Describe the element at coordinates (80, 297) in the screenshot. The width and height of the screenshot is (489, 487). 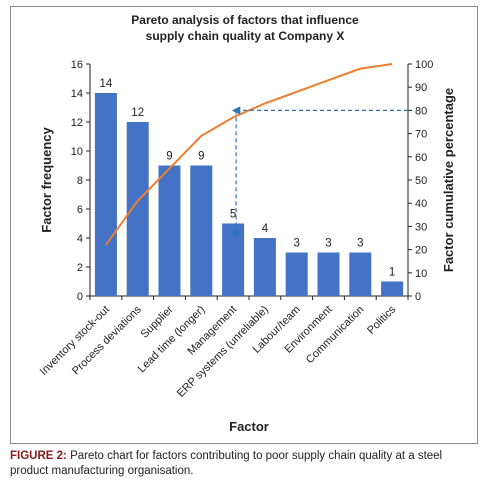
I see `y-tick-label: 0` at that location.